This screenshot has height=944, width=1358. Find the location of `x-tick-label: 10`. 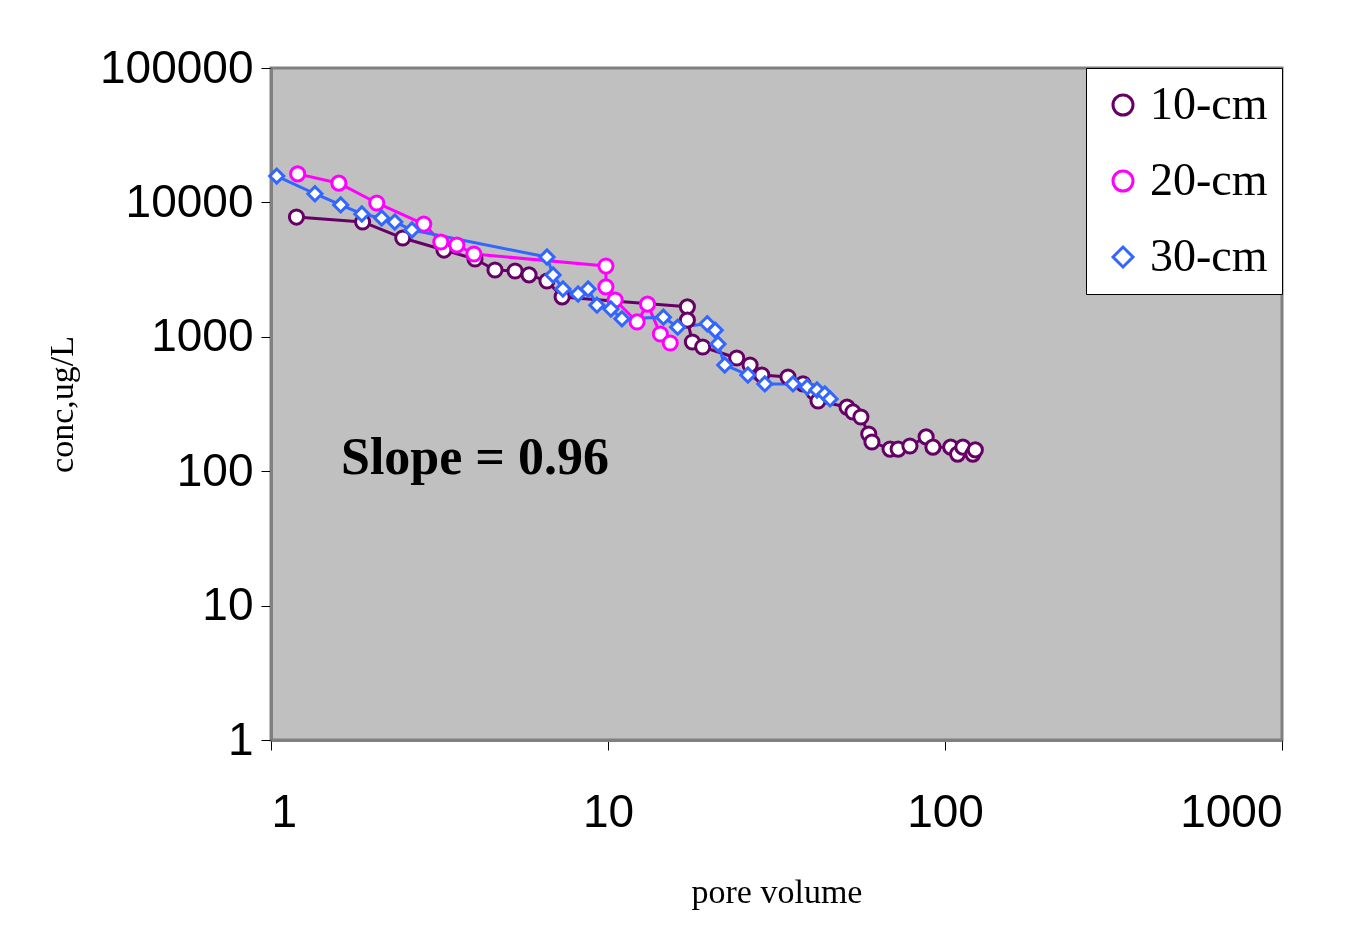

x-tick-label: 10 is located at coordinates (608, 810).